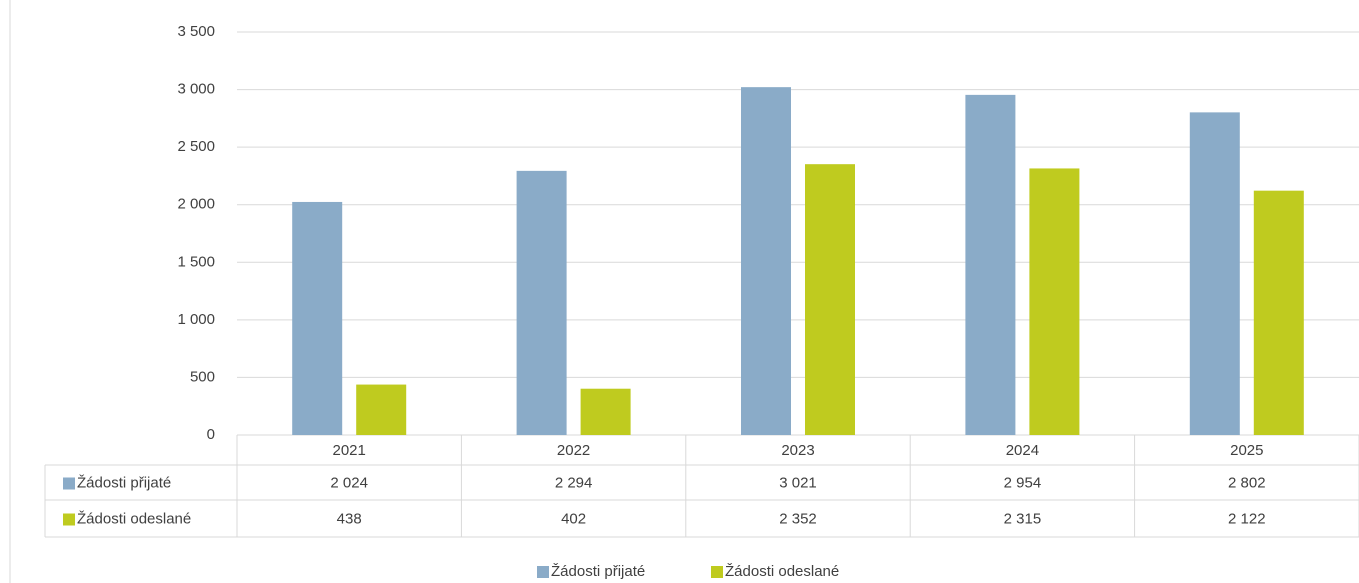  Describe the element at coordinates (598, 571) in the screenshot. I see `legend-label: Žádosti přijaté` at that location.